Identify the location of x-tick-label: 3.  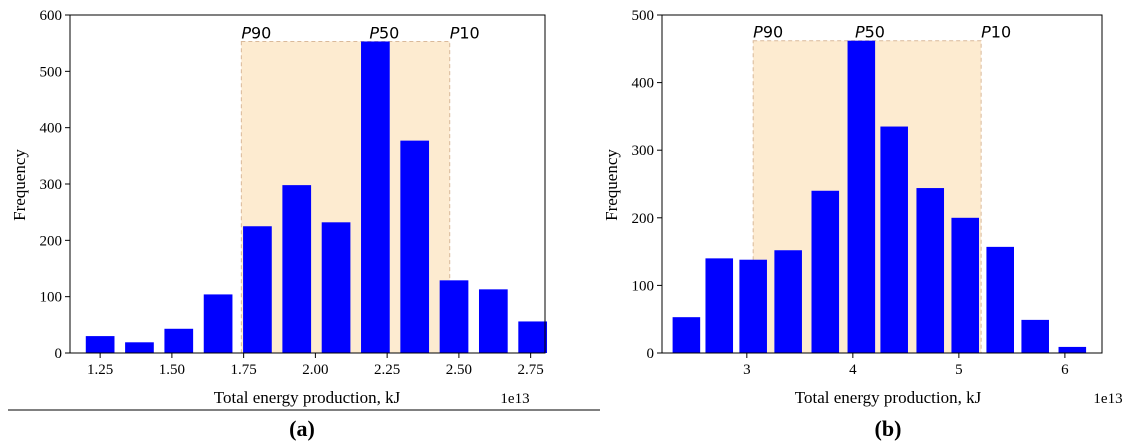
(747, 370).